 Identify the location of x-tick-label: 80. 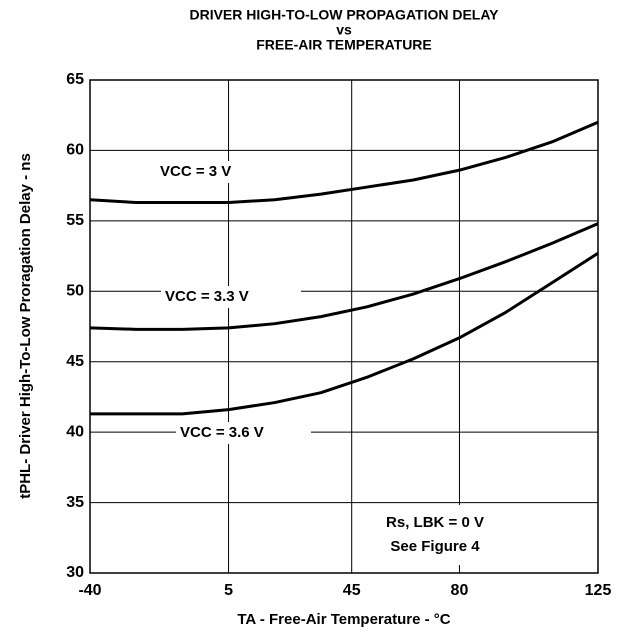
(460, 590).